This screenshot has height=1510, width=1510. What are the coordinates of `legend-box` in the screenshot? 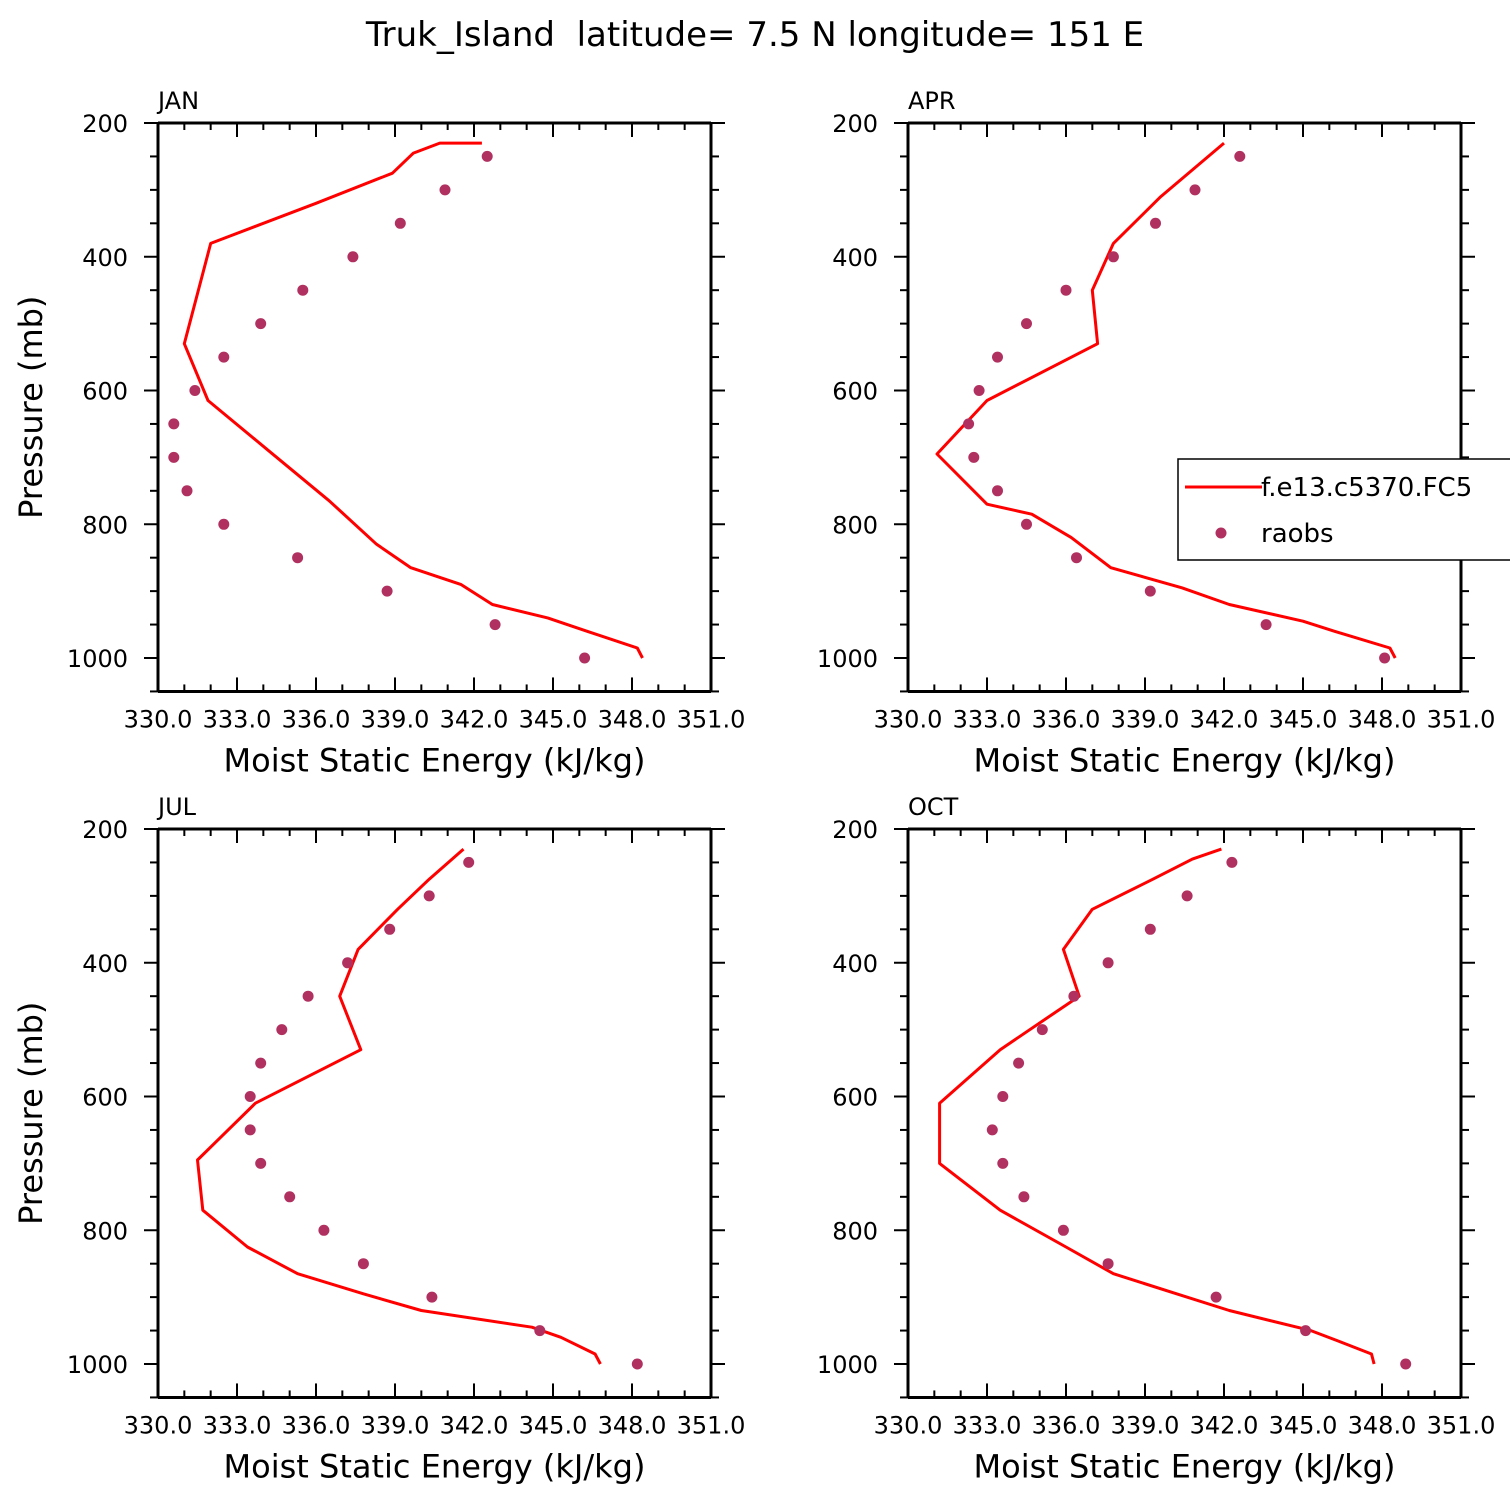 It's located at (1343, 509).